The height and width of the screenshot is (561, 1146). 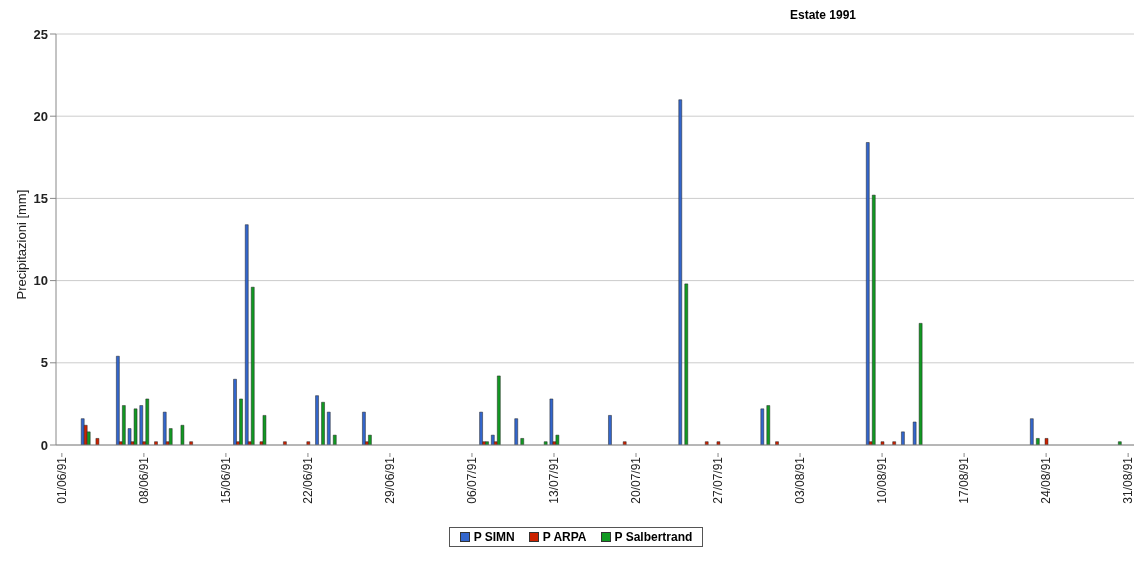 I want to click on x-tick-label: 08/06/91, so click(x=143, y=480).